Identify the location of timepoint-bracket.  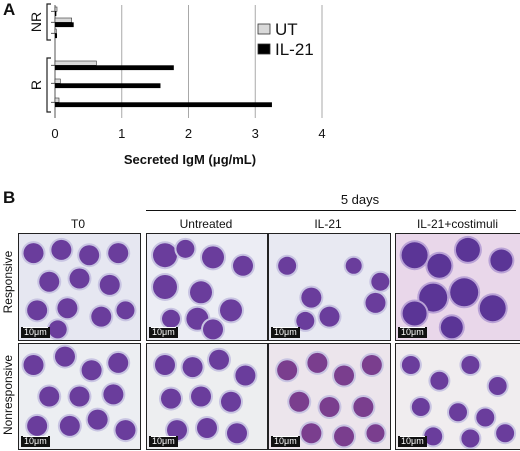
(331, 210).